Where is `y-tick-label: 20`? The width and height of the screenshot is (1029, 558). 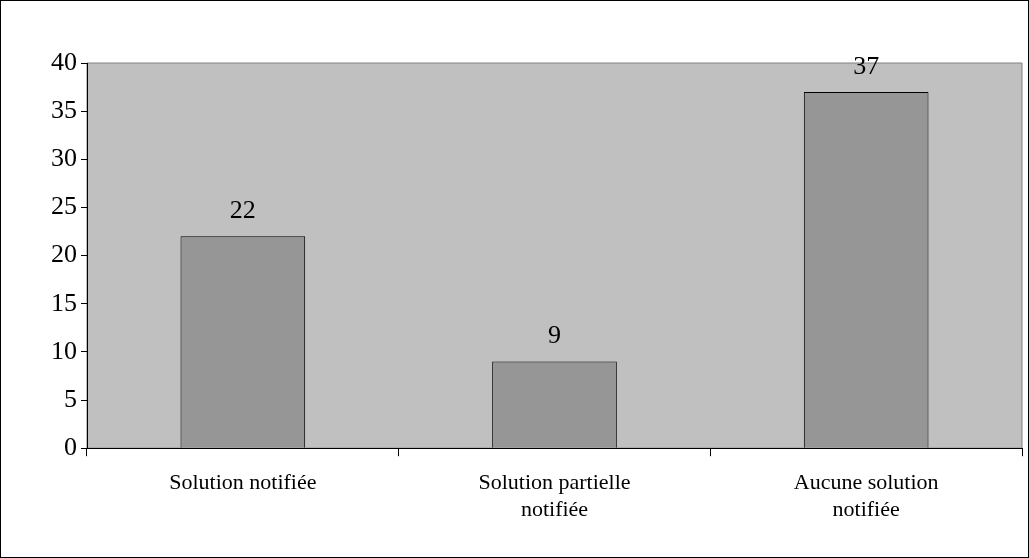 y-tick-label: 20 is located at coordinates (64, 254).